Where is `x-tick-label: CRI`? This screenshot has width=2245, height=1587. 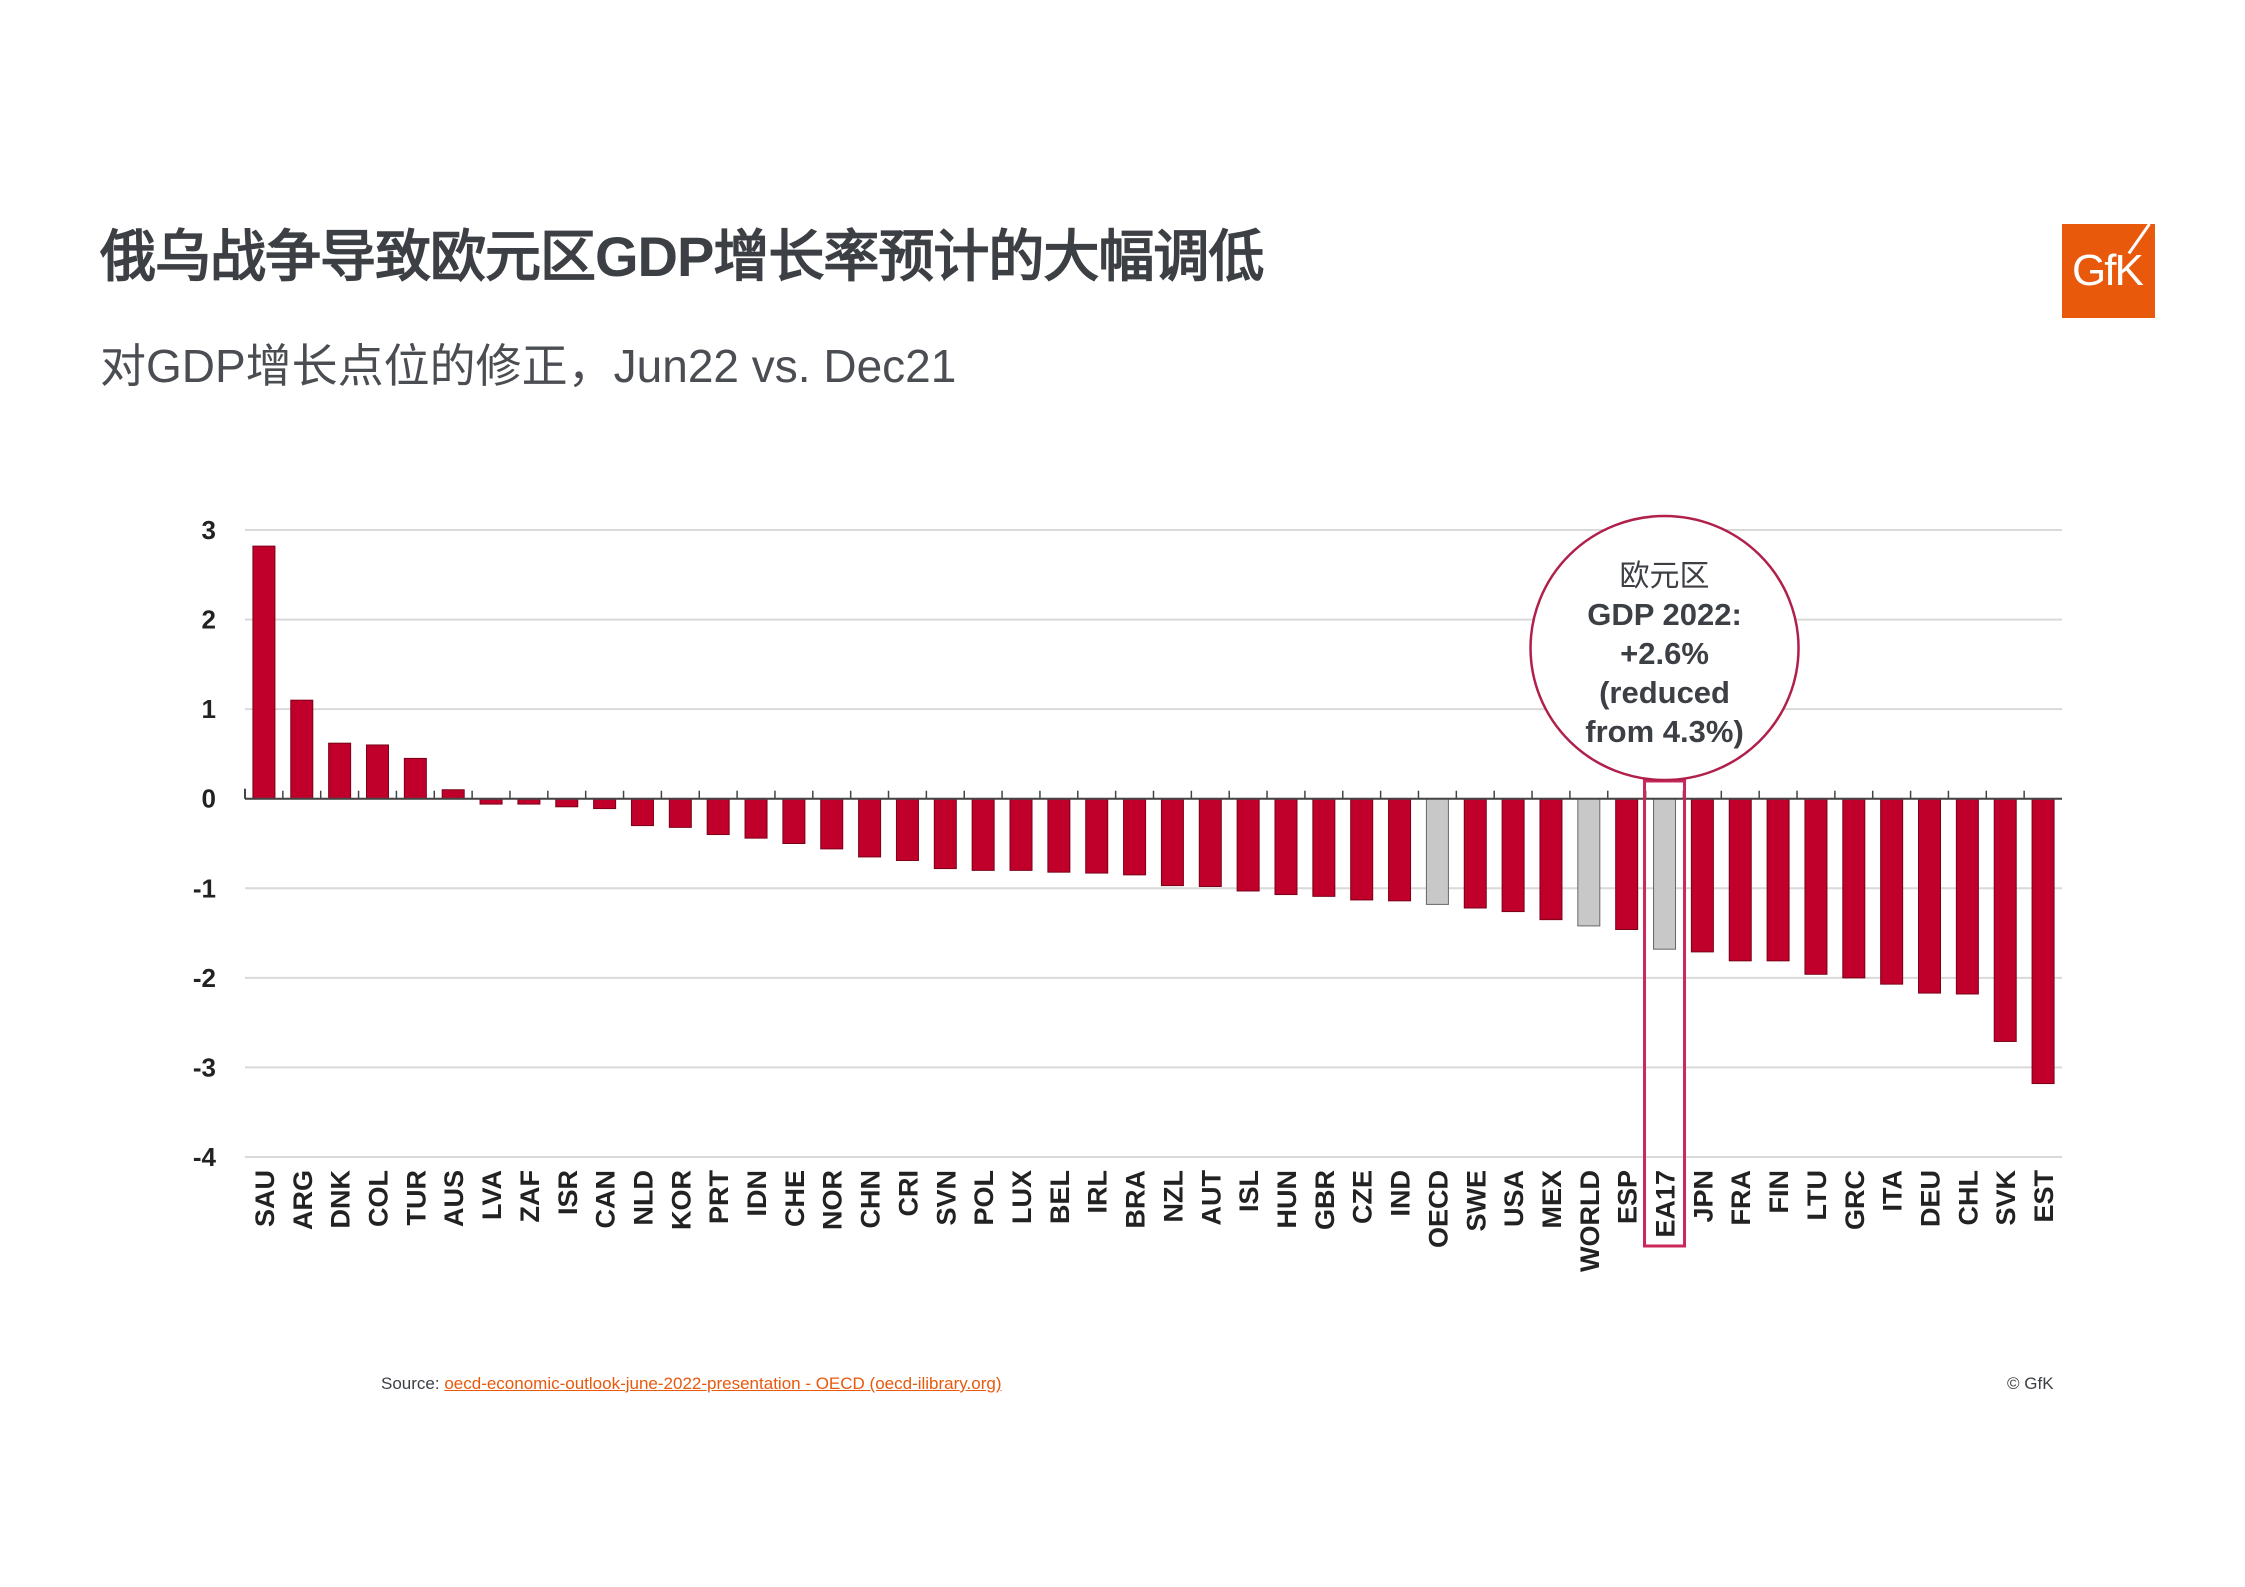
x-tick-label: CRI is located at coordinates (908, 1193).